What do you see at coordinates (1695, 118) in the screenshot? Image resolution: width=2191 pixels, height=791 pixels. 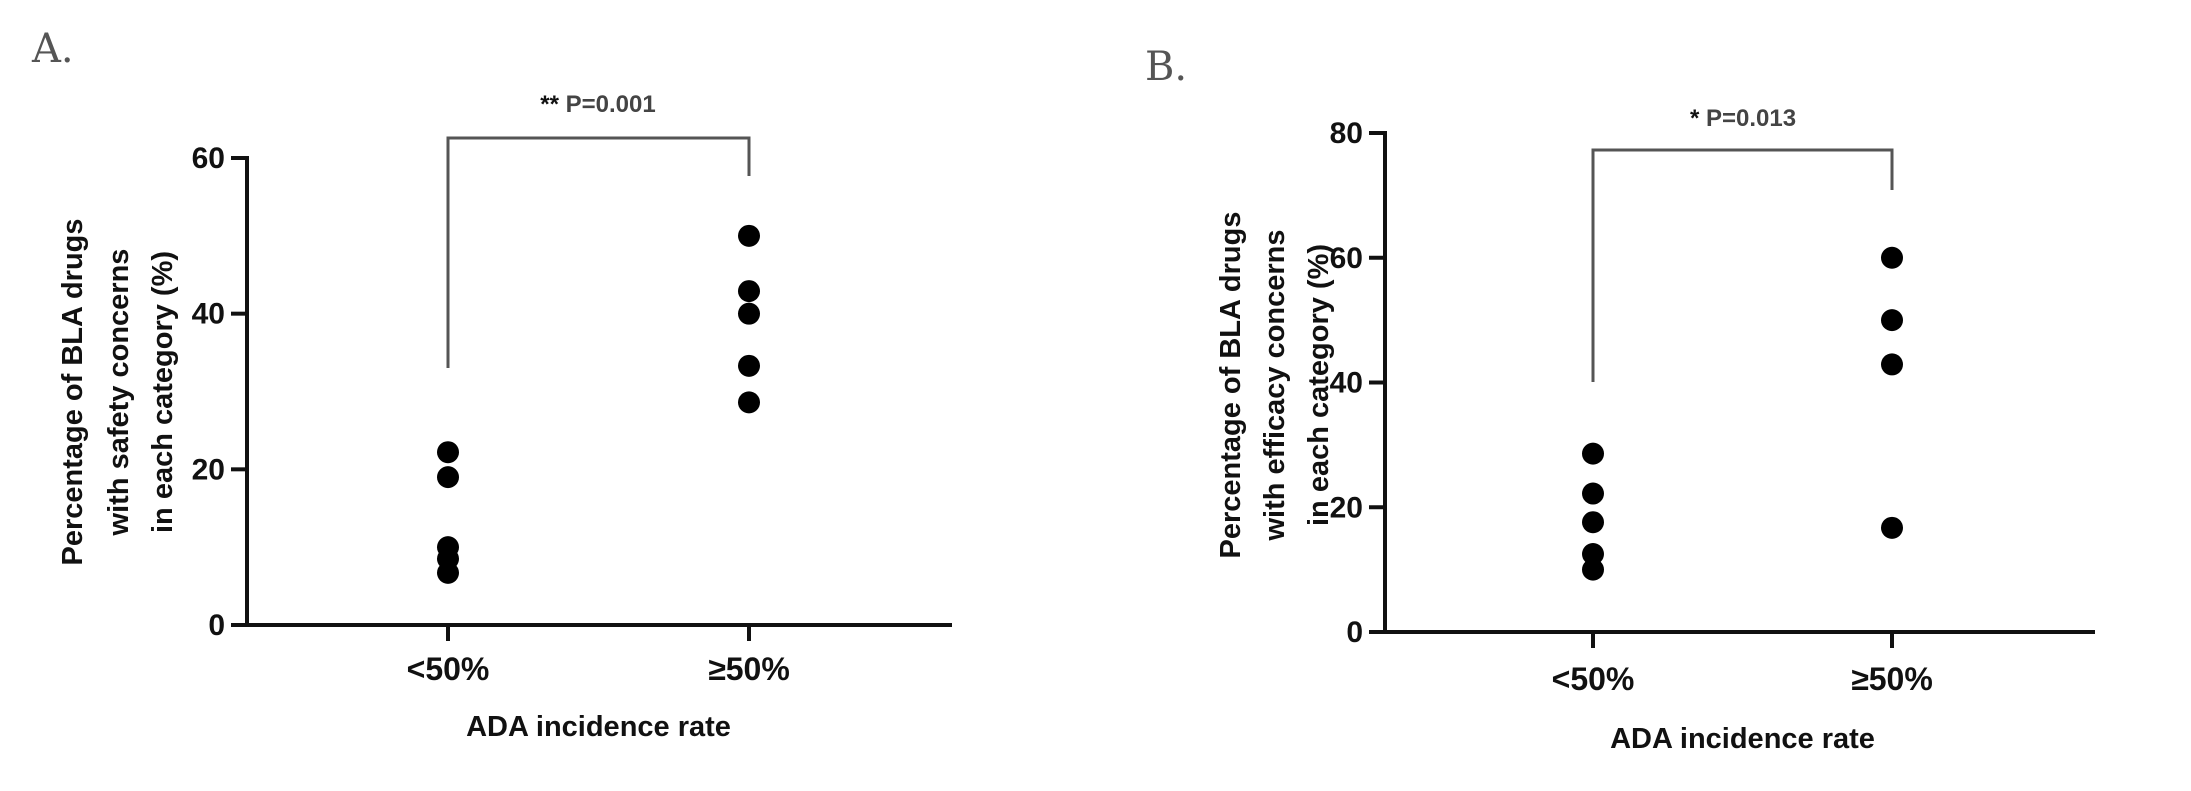 I see `significance-stars: *` at bounding box center [1695, 118].